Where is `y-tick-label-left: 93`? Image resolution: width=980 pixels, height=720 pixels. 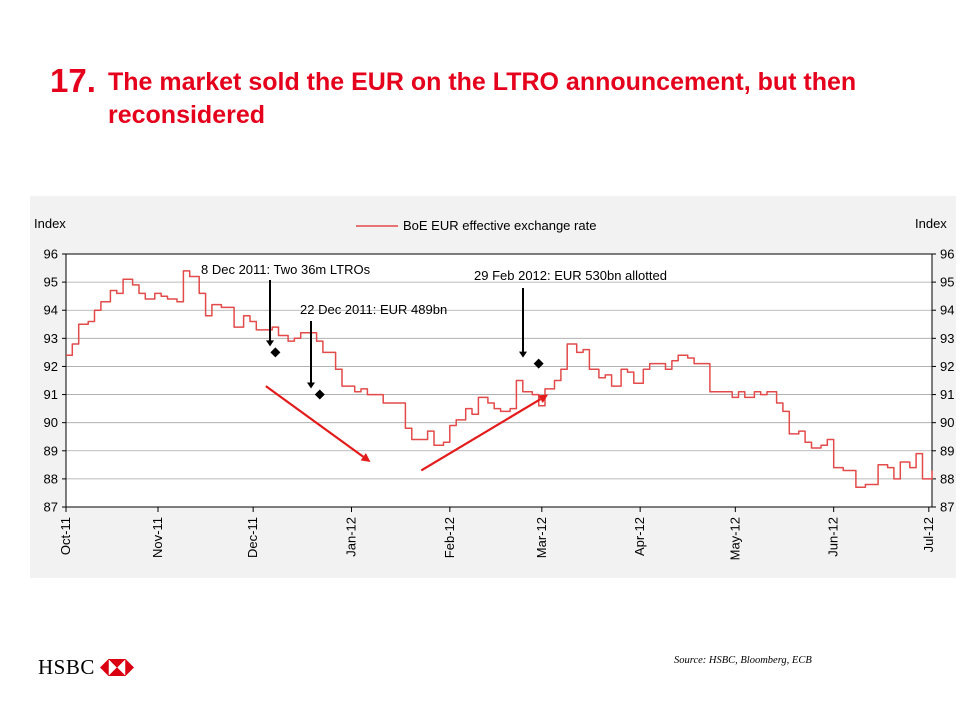
y-tick-label-left: 93 is located at coordinates (51, 338).